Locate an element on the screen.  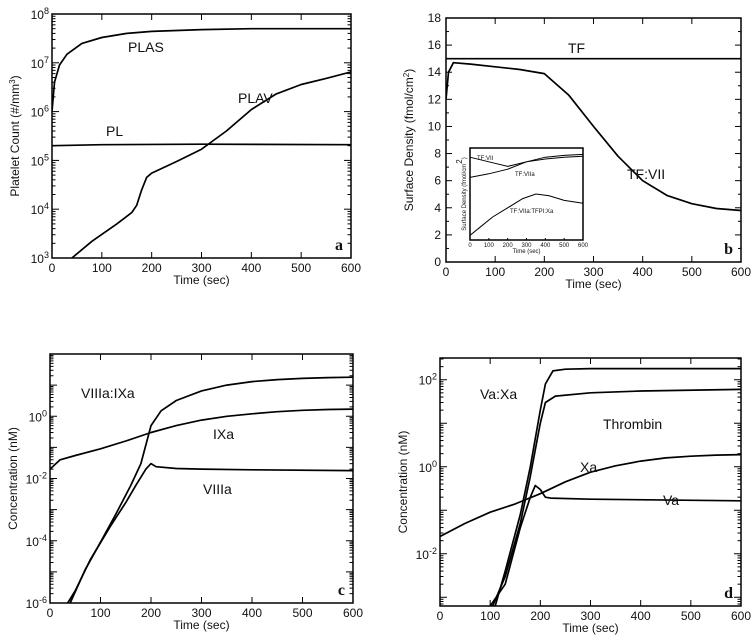
series-pl-line is located at coordinates (201, 145).